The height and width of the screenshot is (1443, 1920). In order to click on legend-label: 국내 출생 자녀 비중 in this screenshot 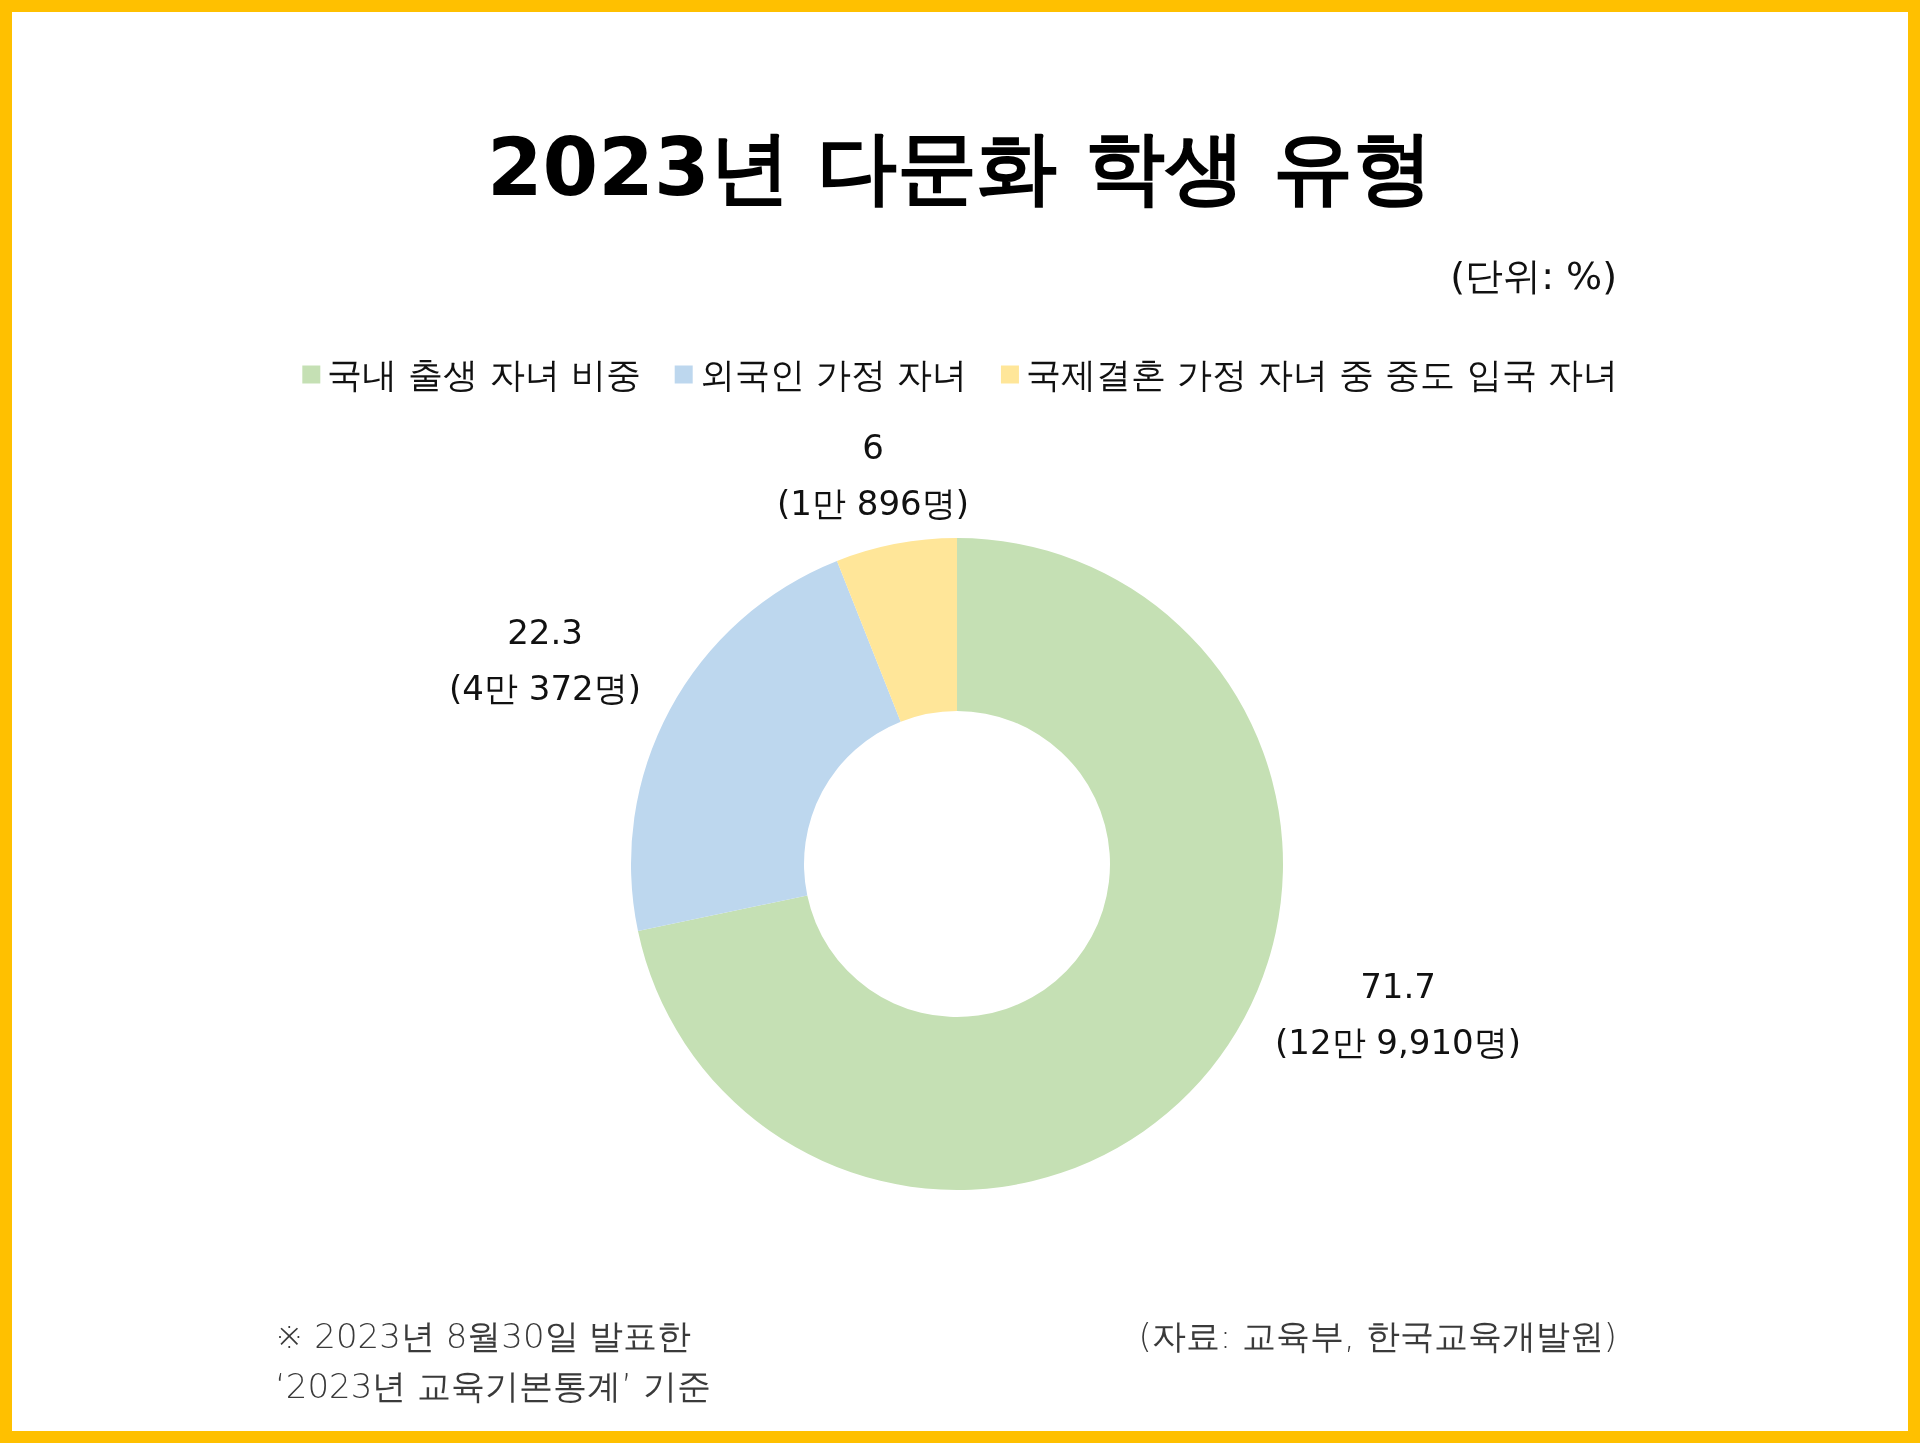, I will do `click(484, 374)`.